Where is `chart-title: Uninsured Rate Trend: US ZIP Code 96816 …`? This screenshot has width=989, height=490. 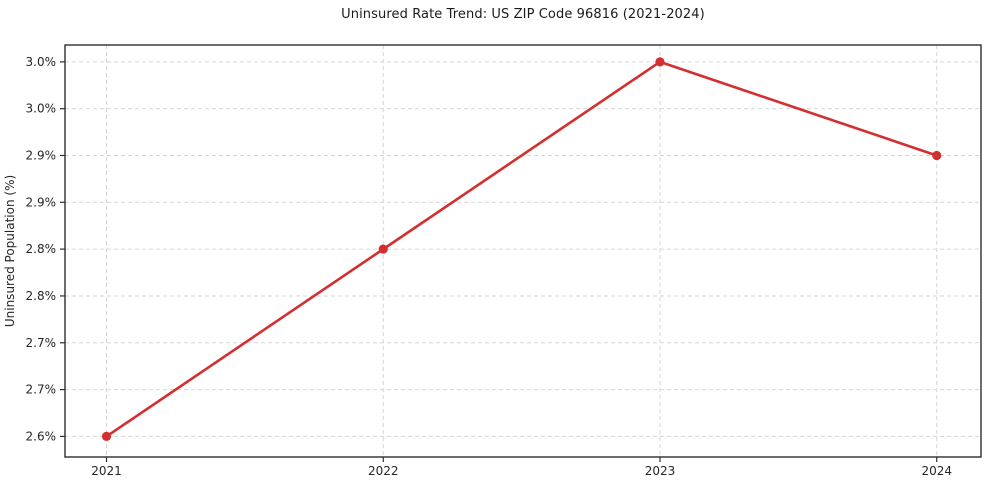 chart-title: Uninsured Rate Trend: US ZIP Code 96816 … is located at coordinates (523, 14).